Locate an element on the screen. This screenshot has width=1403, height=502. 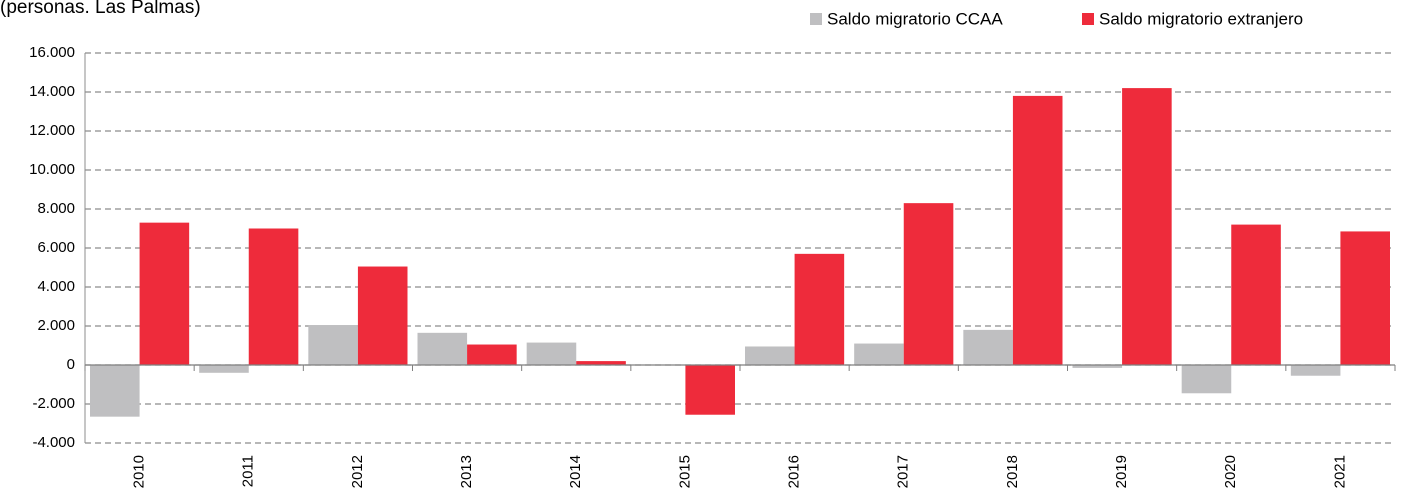
x-tick-label: 2017 is located at coordinates (903, 471).